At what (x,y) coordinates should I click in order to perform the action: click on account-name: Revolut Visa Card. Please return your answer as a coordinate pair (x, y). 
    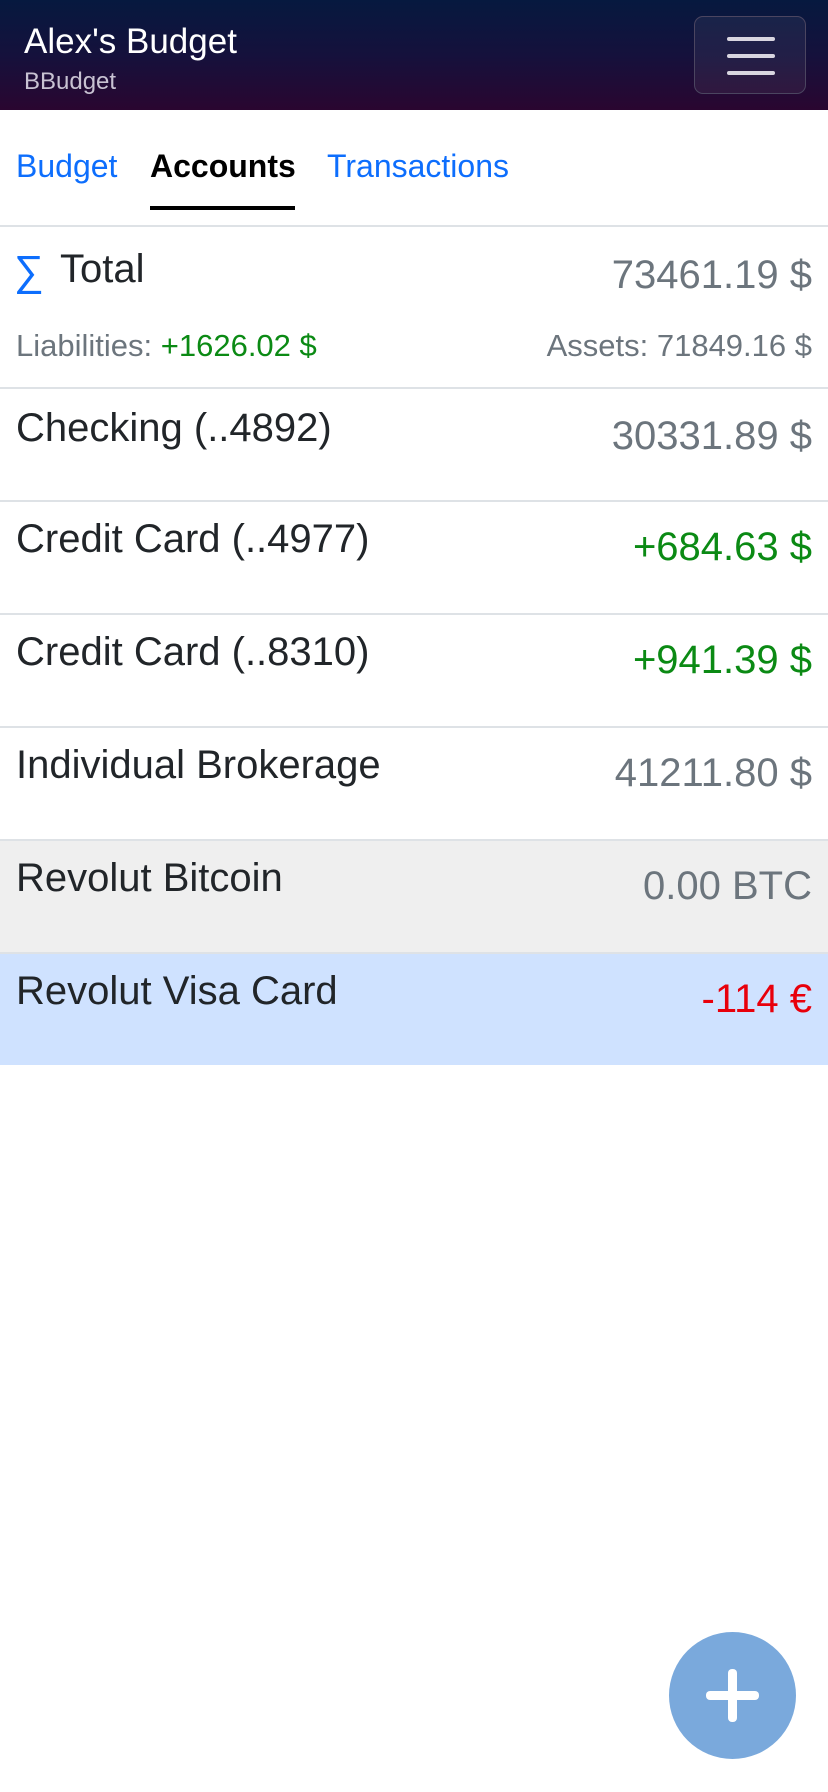
    Looking at the image, I should click on (177, 991).